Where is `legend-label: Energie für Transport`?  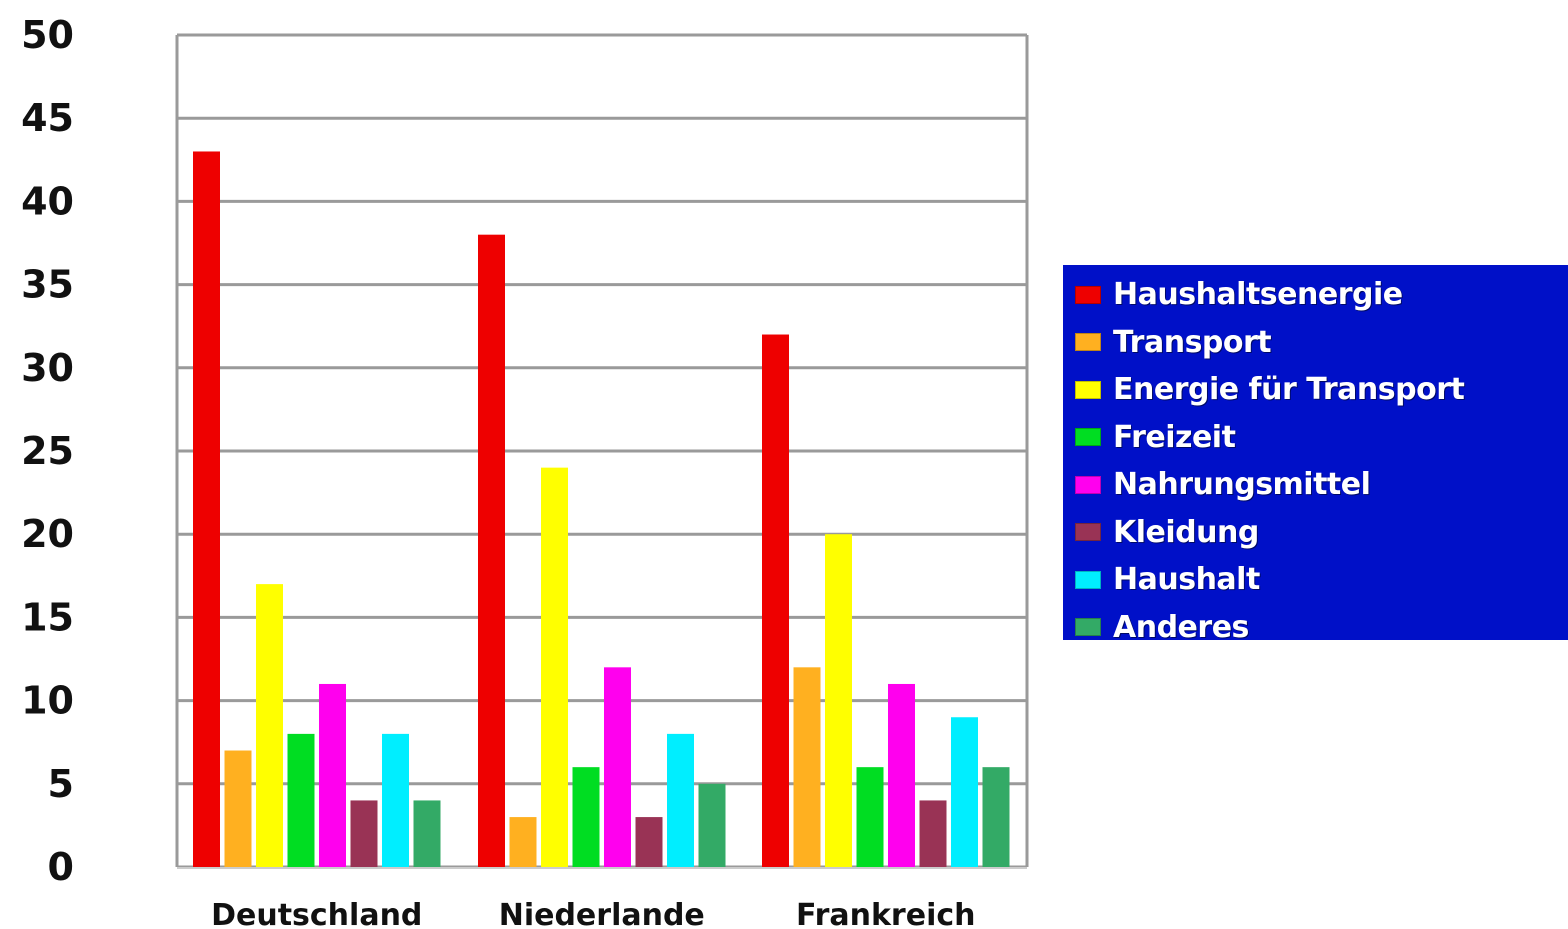 legend-label: Energie für Transport is located at coordinates (1289, 390).